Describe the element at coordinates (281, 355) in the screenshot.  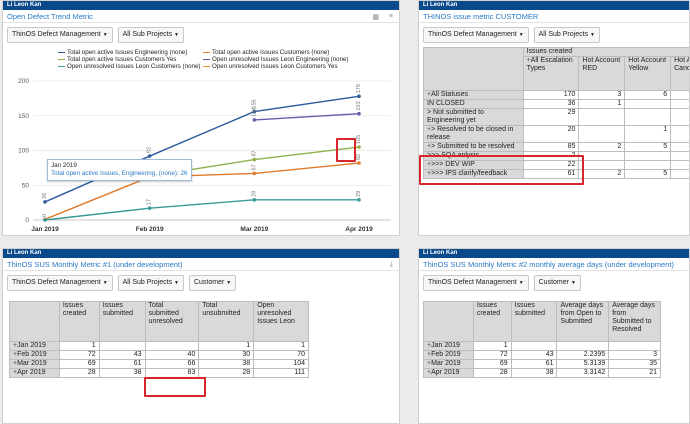
I see `table-cell: 70` at that location.